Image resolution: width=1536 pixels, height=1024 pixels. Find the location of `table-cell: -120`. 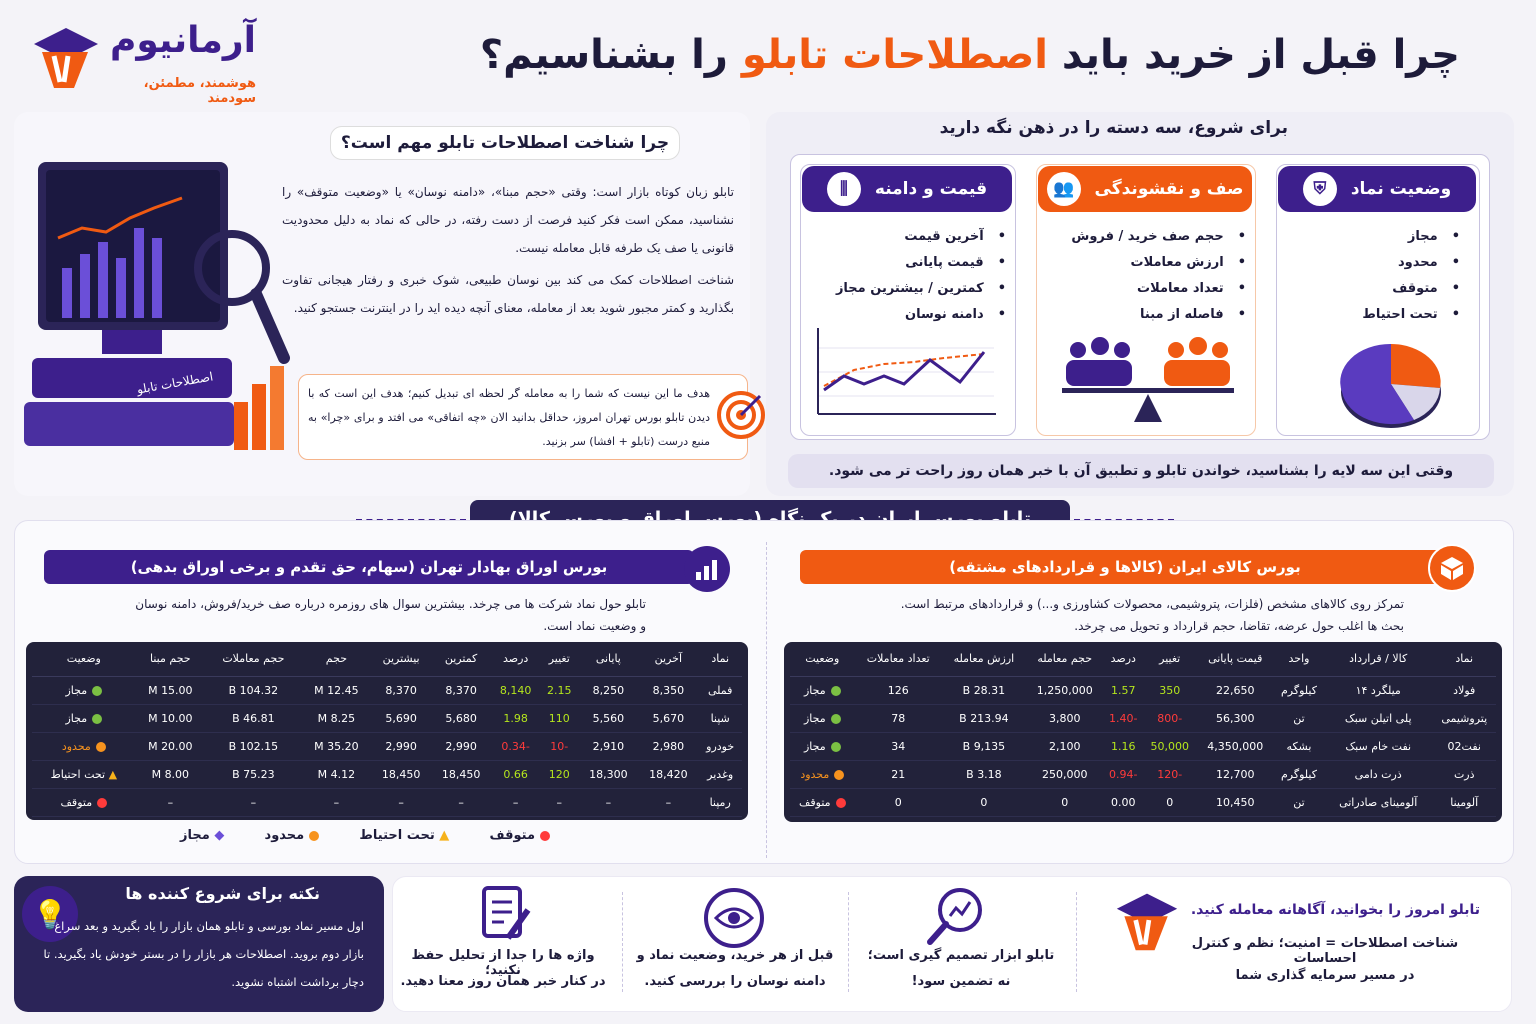

table-cell: -120 is located at coordinates (1170, 774).